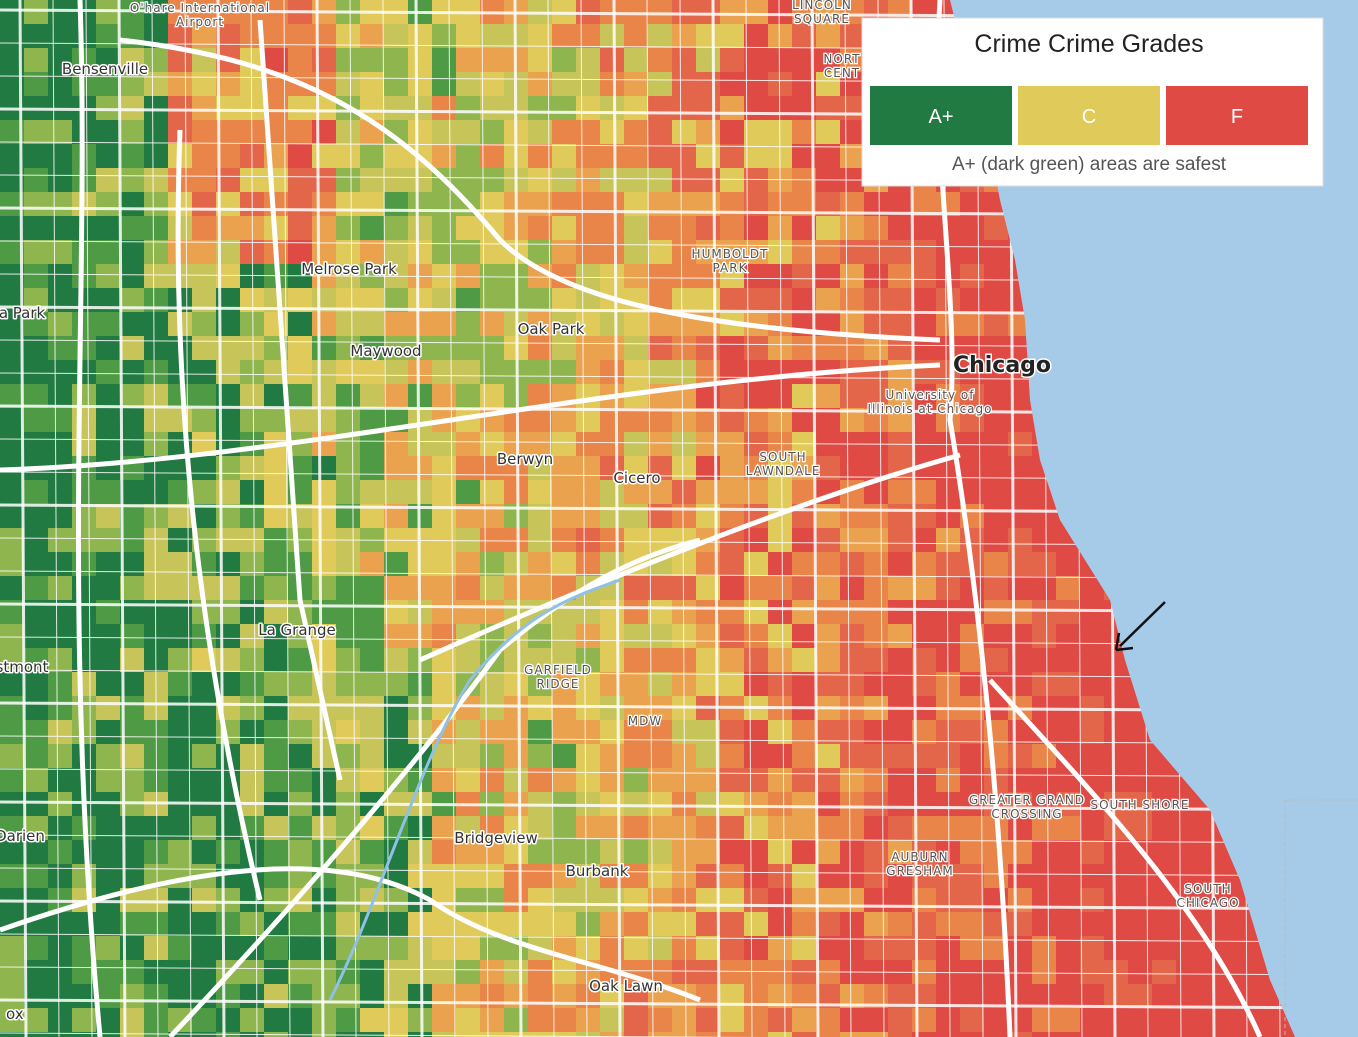 This screenshot has height=1037, width=1358. What do you see at coordinates (626, 986) in the screenshot?
I see `place-label: Oak Lawn` at bounding box center [626, 986].